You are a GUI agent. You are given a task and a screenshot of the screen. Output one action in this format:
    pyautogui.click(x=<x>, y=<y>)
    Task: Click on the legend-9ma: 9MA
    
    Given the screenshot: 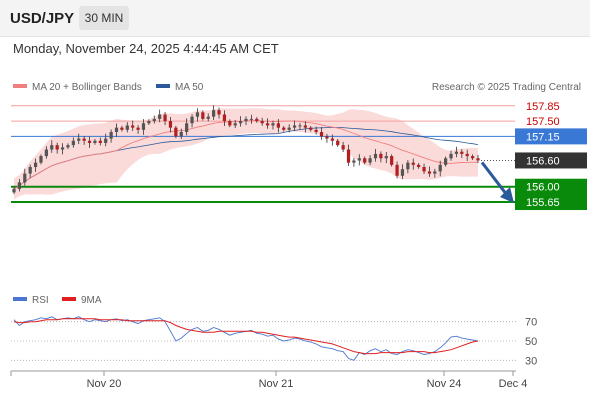 What is the action you would take?
    pyautogui.click(x=91, y=300)
    